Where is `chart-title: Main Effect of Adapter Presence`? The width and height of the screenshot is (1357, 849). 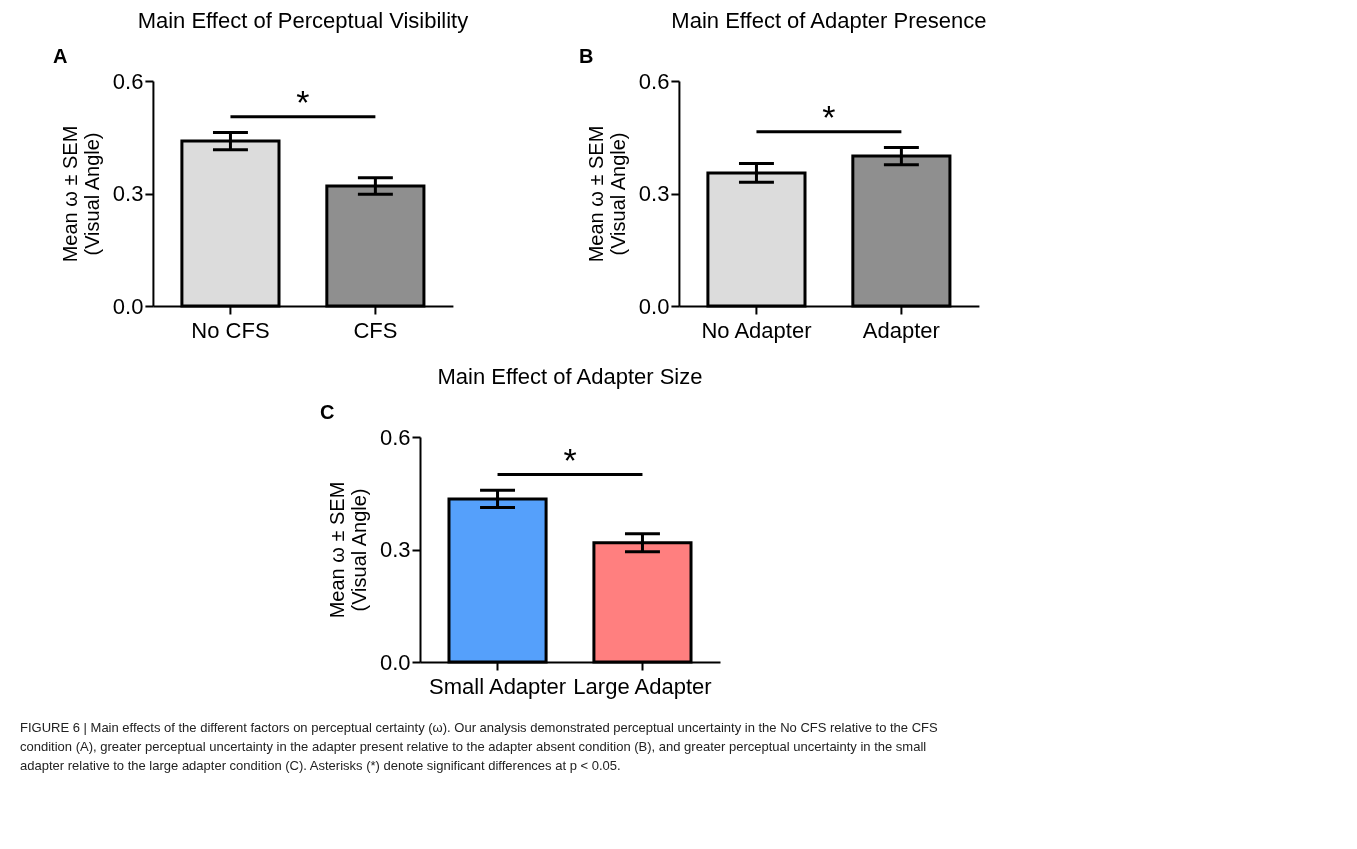 chart-title: Main Effect of Adapter Presence is located at coordinates (829, 20).